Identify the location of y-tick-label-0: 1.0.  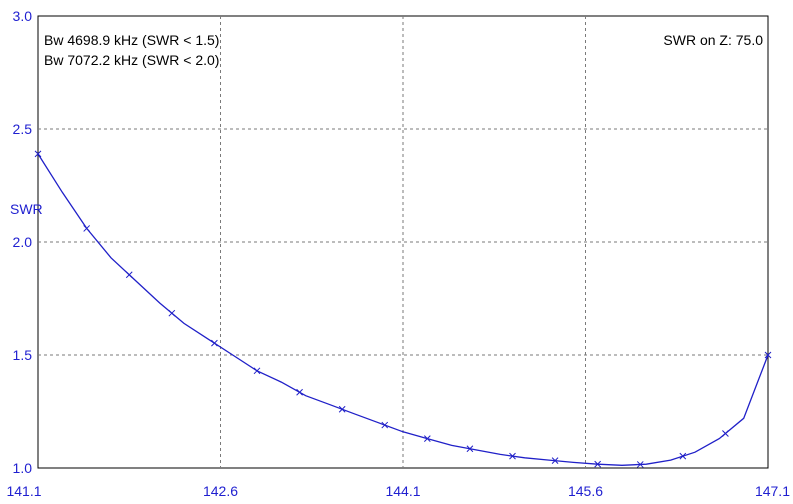
(23, 468).